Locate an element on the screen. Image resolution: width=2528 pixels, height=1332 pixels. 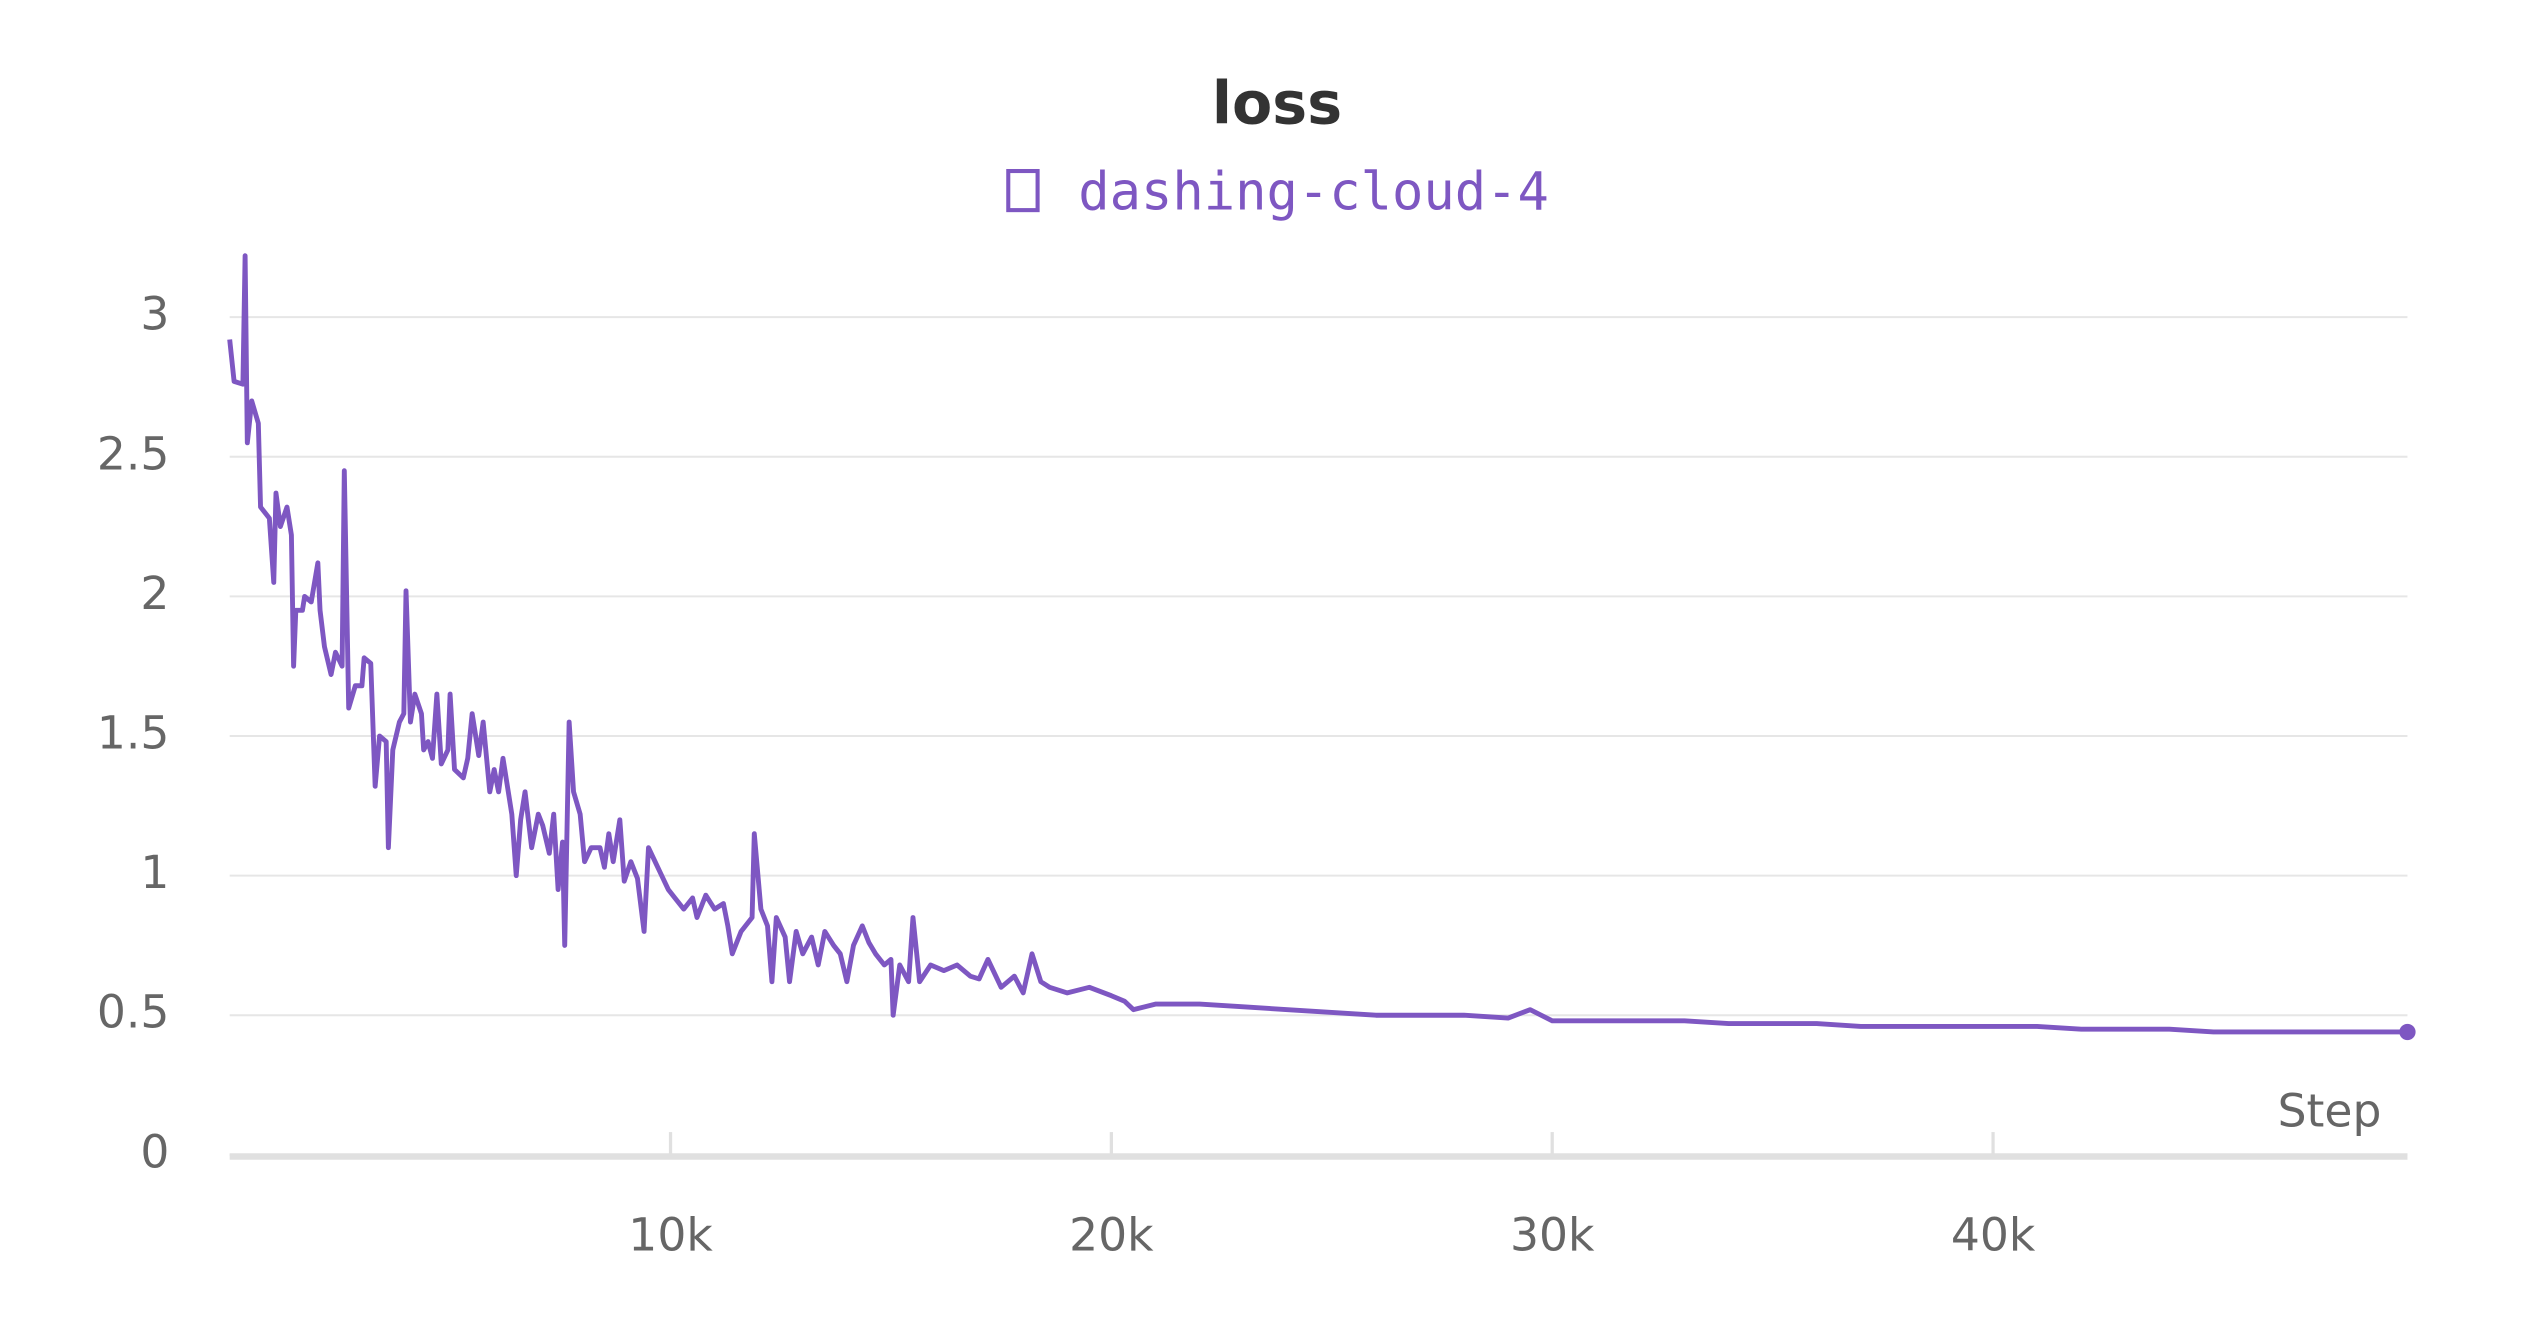
x-tick-label: 10k is located at coordinates (670, 1234).